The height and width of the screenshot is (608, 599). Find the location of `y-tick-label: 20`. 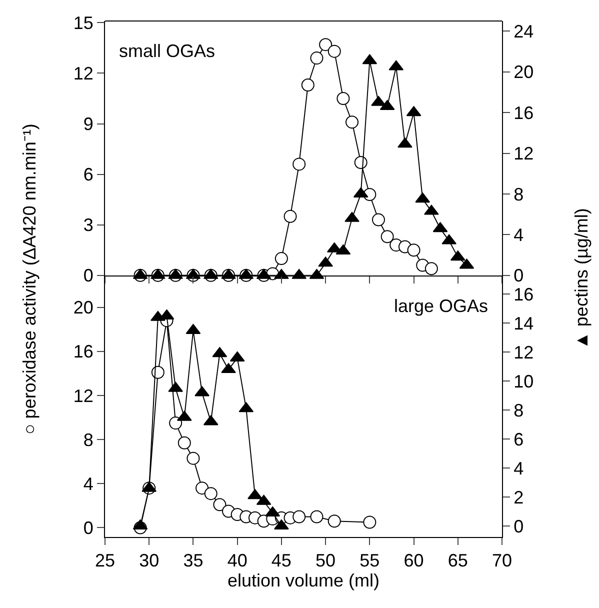

y-tick-label: 20 is located at coordinates (83, 308).